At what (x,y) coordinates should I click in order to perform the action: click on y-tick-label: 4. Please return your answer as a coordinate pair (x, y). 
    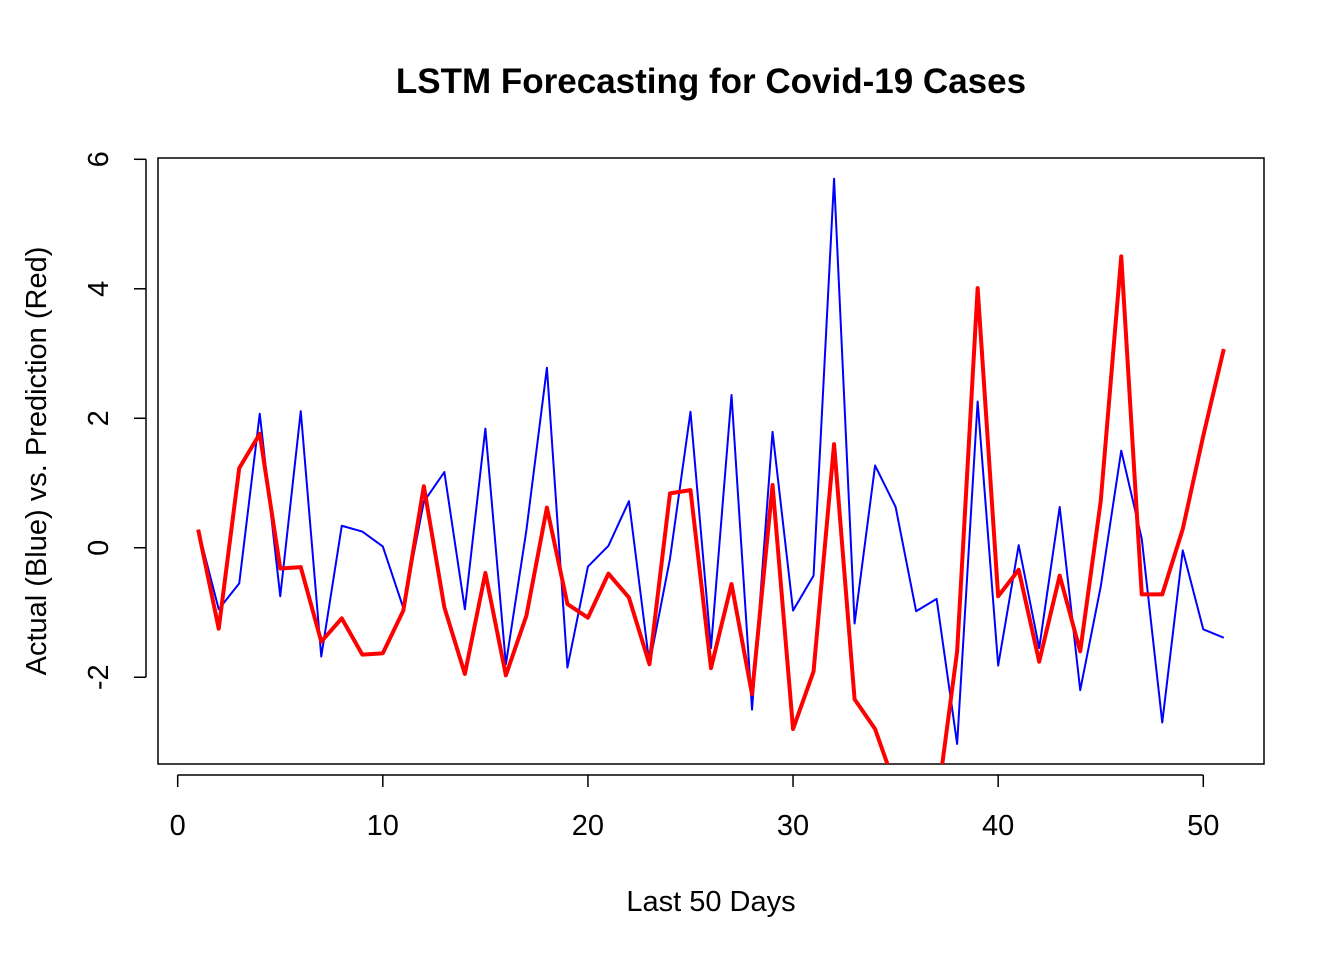
    Looking at the image, I should click on (99, 289).